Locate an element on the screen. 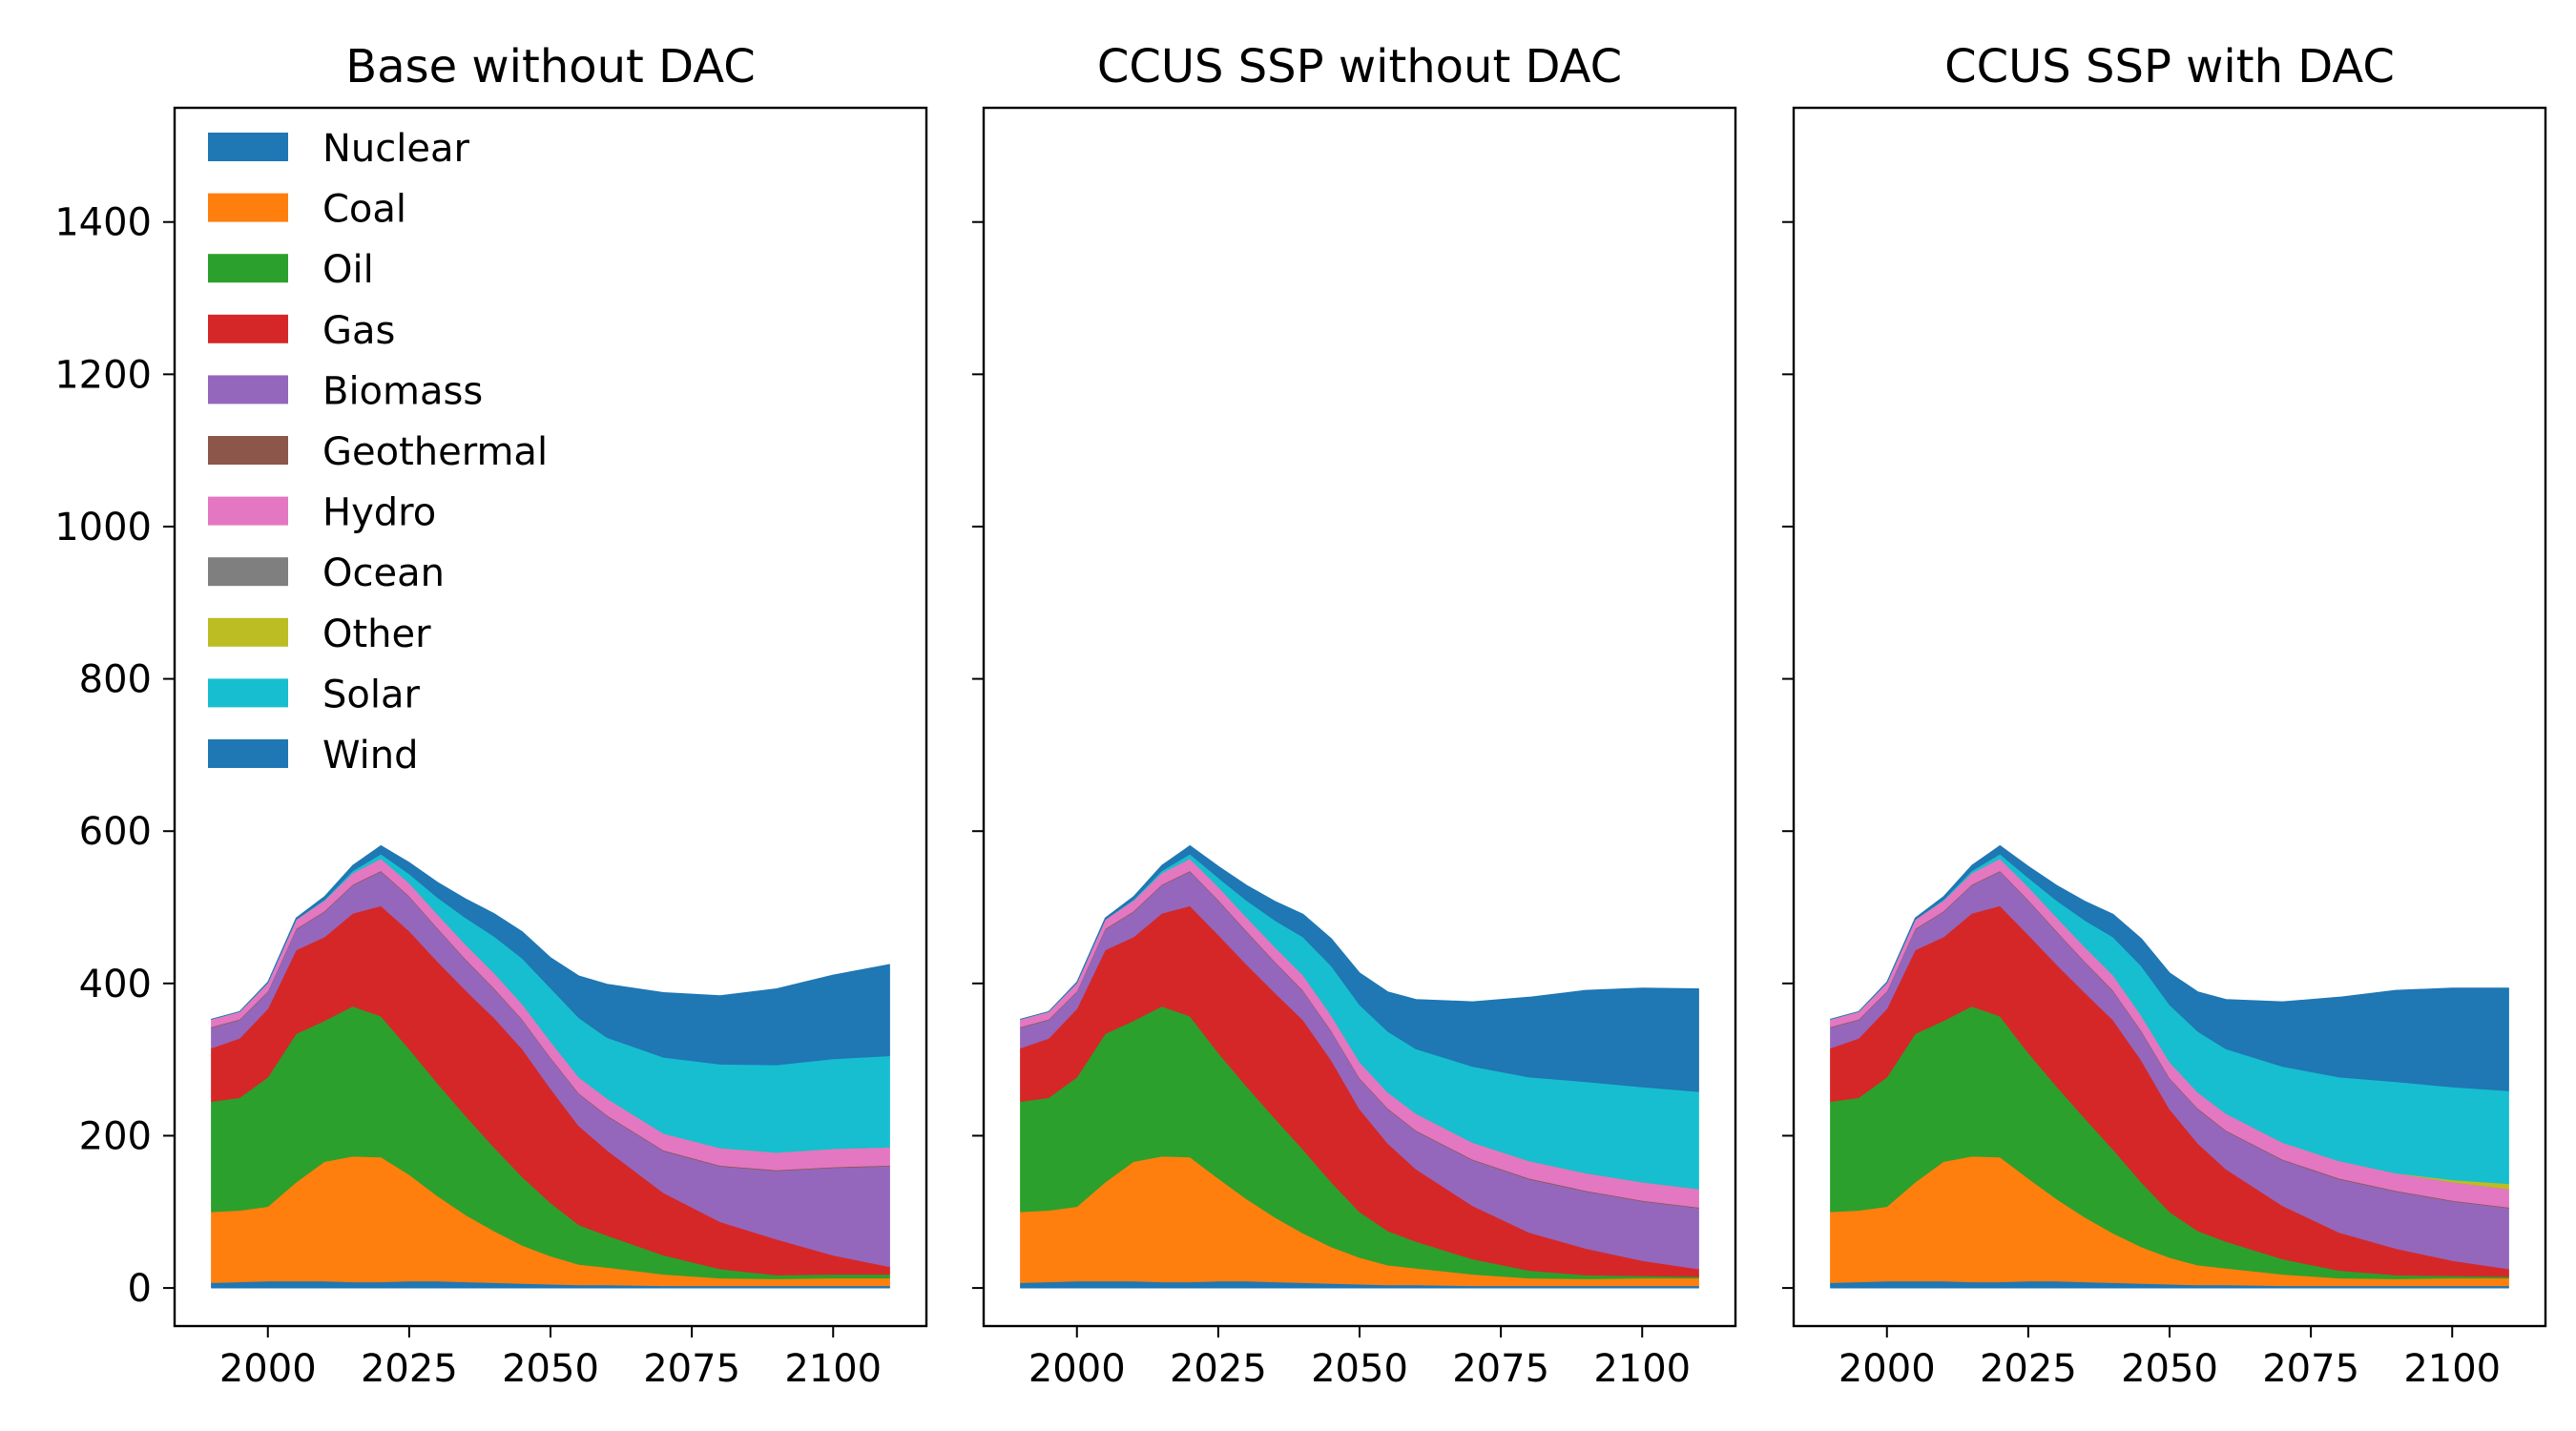 This screenshot has height=1431, width=2576. y-tick-label: 1000 is located at coordinates (103, 528).